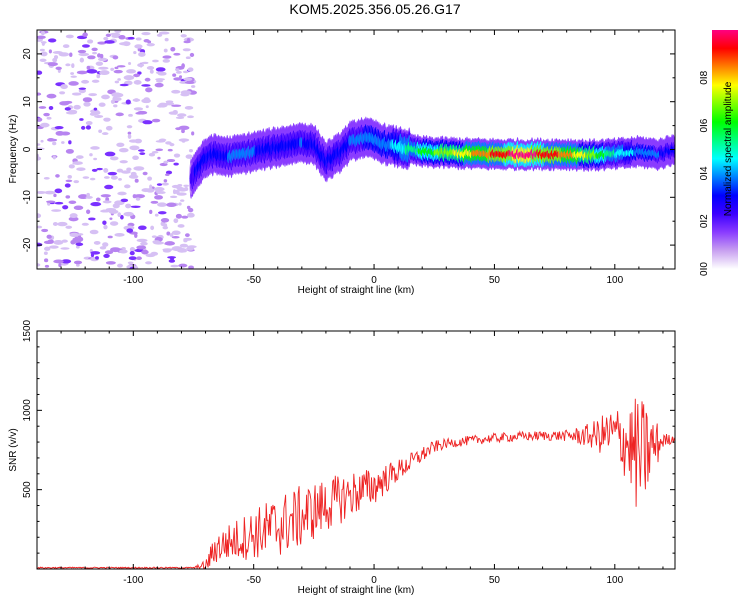 The width and height of the screenshot is (750, 600). What do you see at coordinates (374, 280) in the screenshot?
I see `x-tick-label: 0` at bounding box center [374, 280].